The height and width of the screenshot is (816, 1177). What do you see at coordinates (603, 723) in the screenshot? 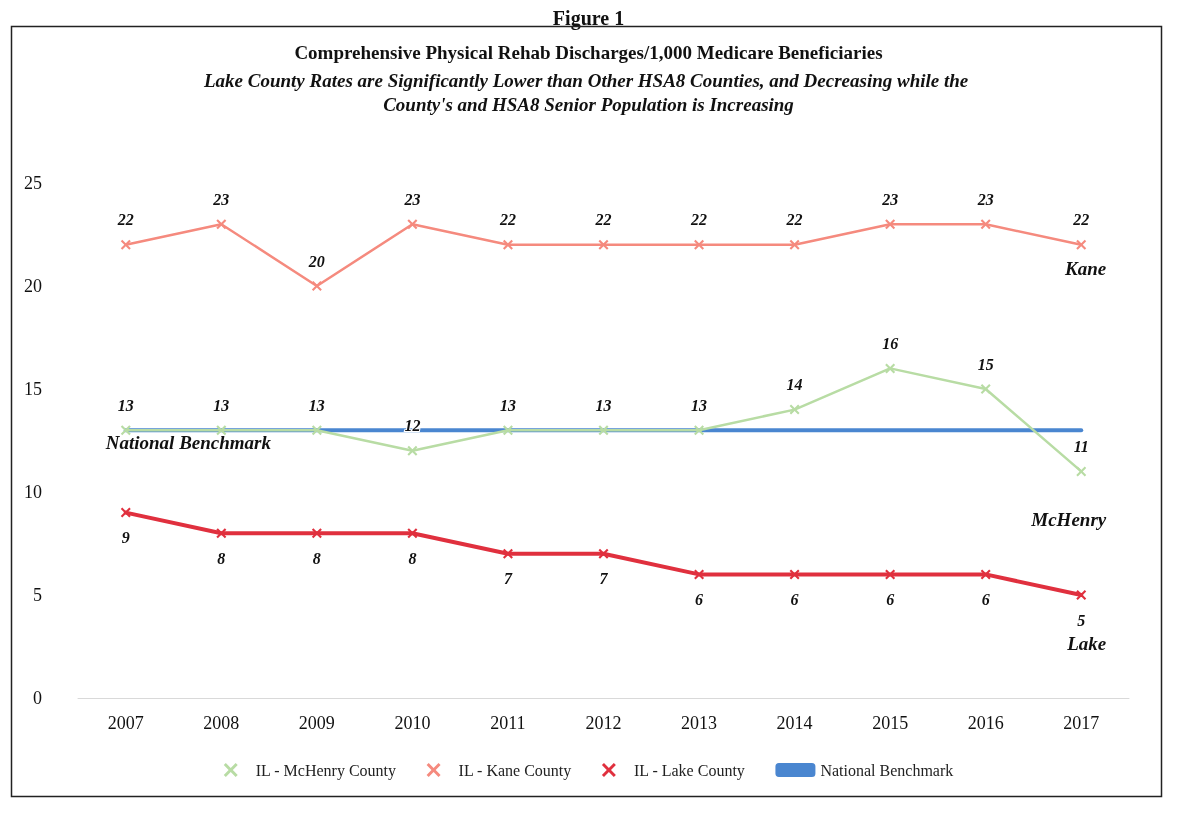
I see `x-tick-label: 2012` at bounding box center [603, 723].